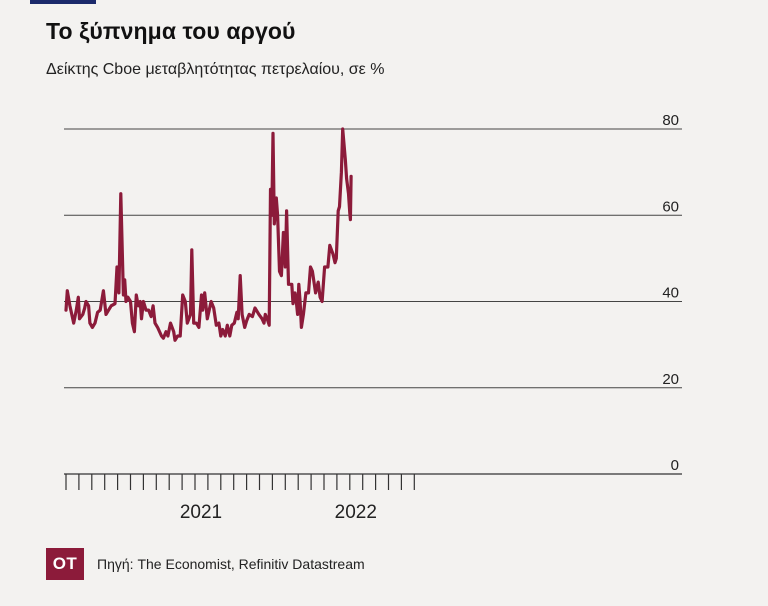 The width and height of the screenshot is (768, 606). Describe the element at coordinates (670, 379) in the screenshot. I see `y-tick-label: 20` at that location.